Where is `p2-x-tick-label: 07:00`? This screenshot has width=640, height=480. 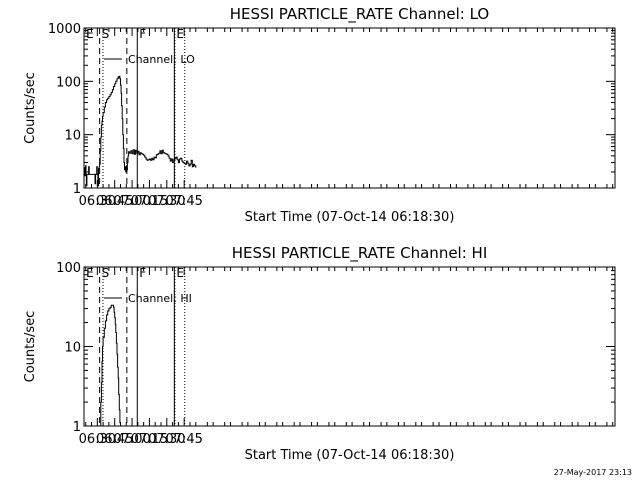 p2-x-tick-label: 07:00 is located at coordinates (131, 439).